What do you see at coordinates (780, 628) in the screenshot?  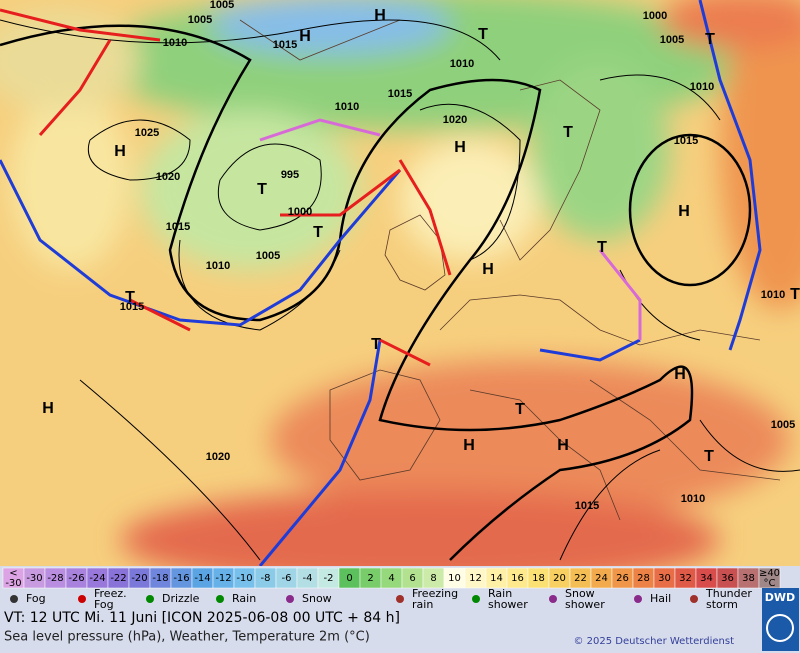 I see `logo-icon` at bounding box center [780, 628].